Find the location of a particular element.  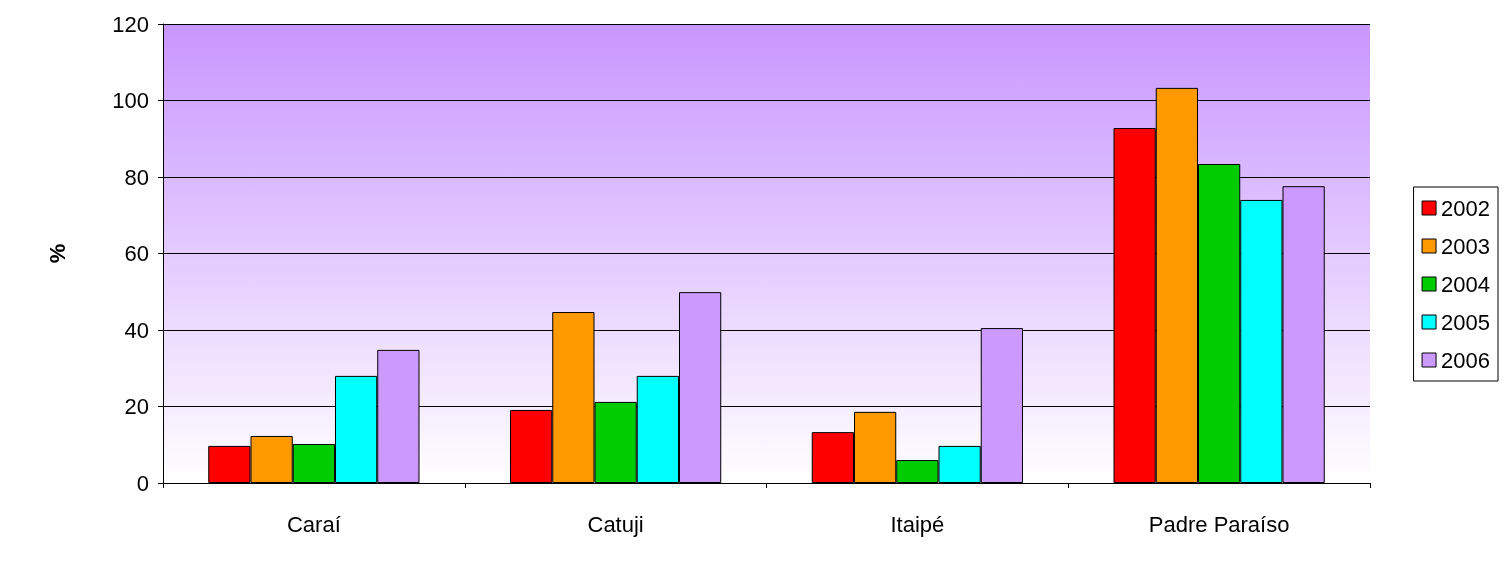

legend-label: 2004 is located at coordinates (1466, 284).